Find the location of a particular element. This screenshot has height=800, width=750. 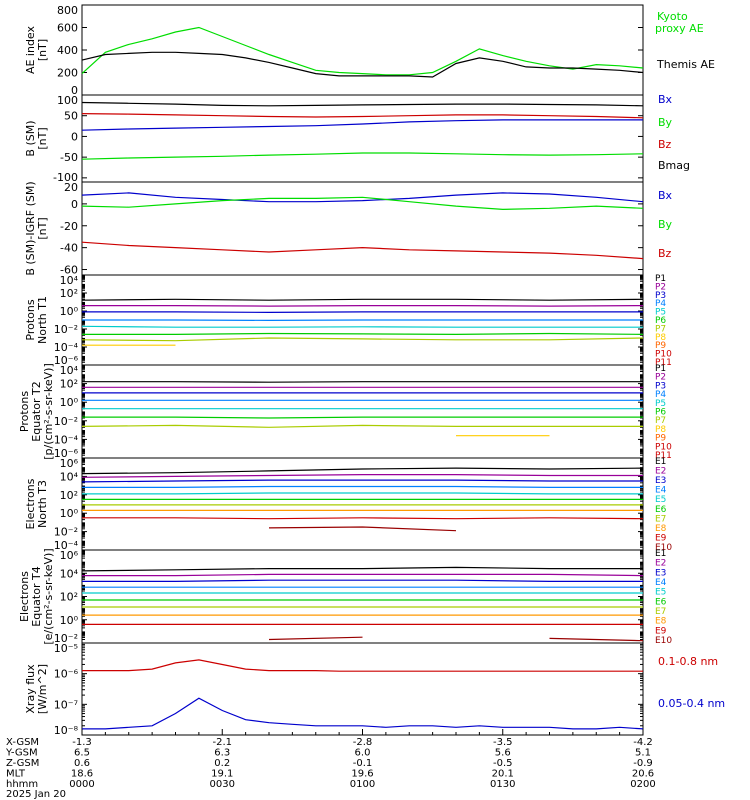

legend-entry: E8 is located at coordinates (661, 622).